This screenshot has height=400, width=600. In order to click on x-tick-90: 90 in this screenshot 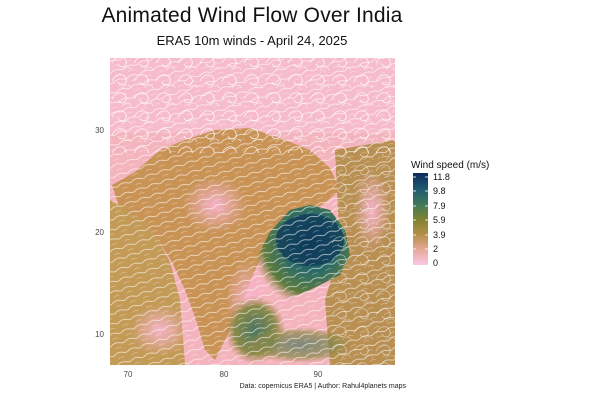, I will do `click(318, 374)`.